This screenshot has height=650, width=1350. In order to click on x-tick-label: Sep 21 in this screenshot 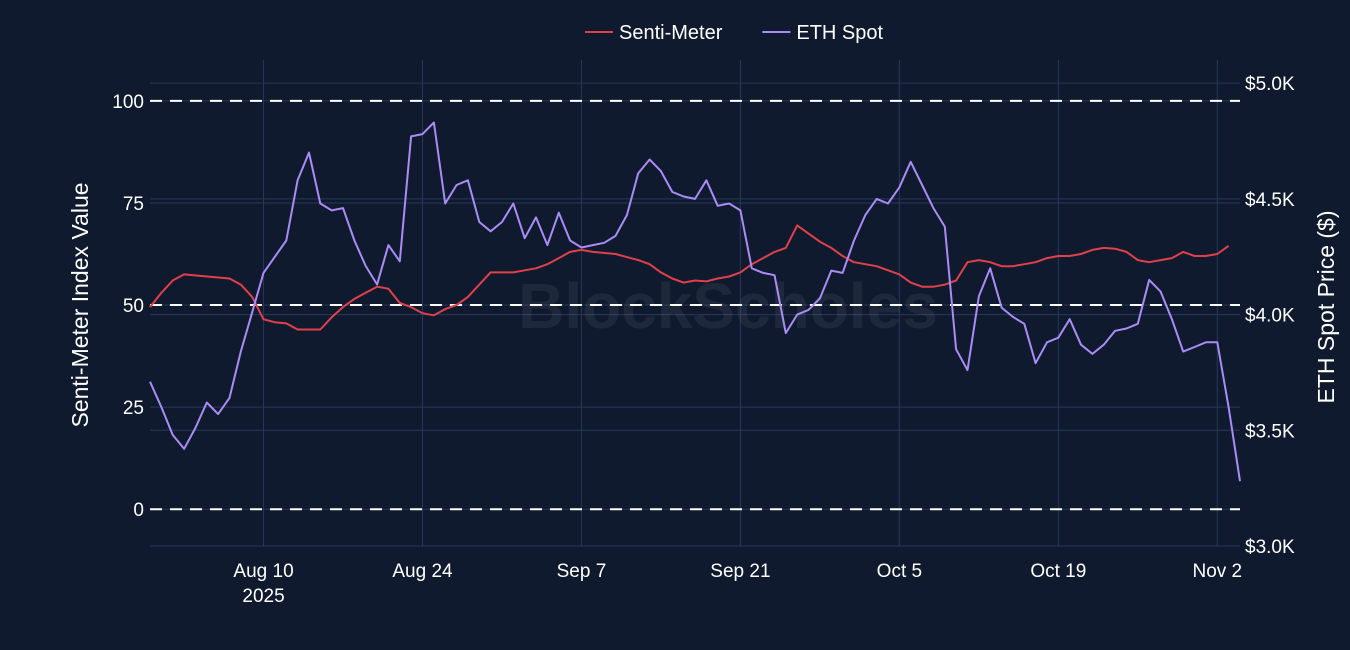, I will do `click(740, 571)`.